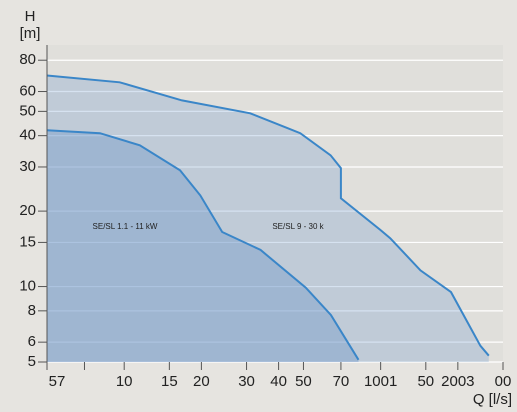 The height and width of the screenshot is (412, 517). What do you see at coordinates (492, 399) in the screenshot?
I see `x-axis-label: Q [l/s]` at bounding box center [492, 399].